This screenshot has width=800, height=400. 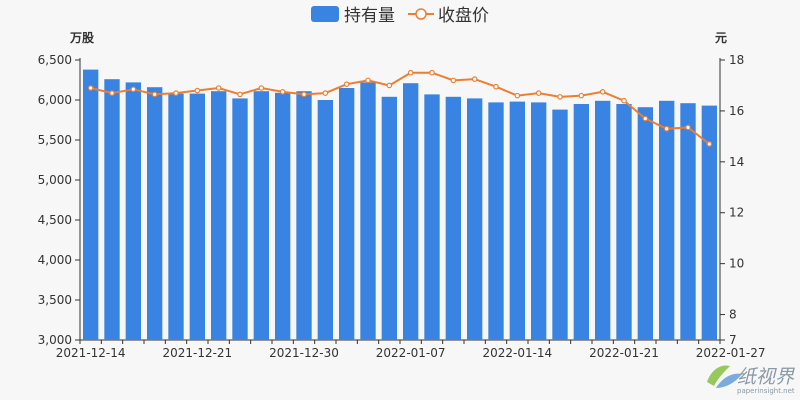 What do you see at coordinates (369, 16) in the screenshot?
I see `legend-label-holdings: 持有量` at bounding box center [369, 16].